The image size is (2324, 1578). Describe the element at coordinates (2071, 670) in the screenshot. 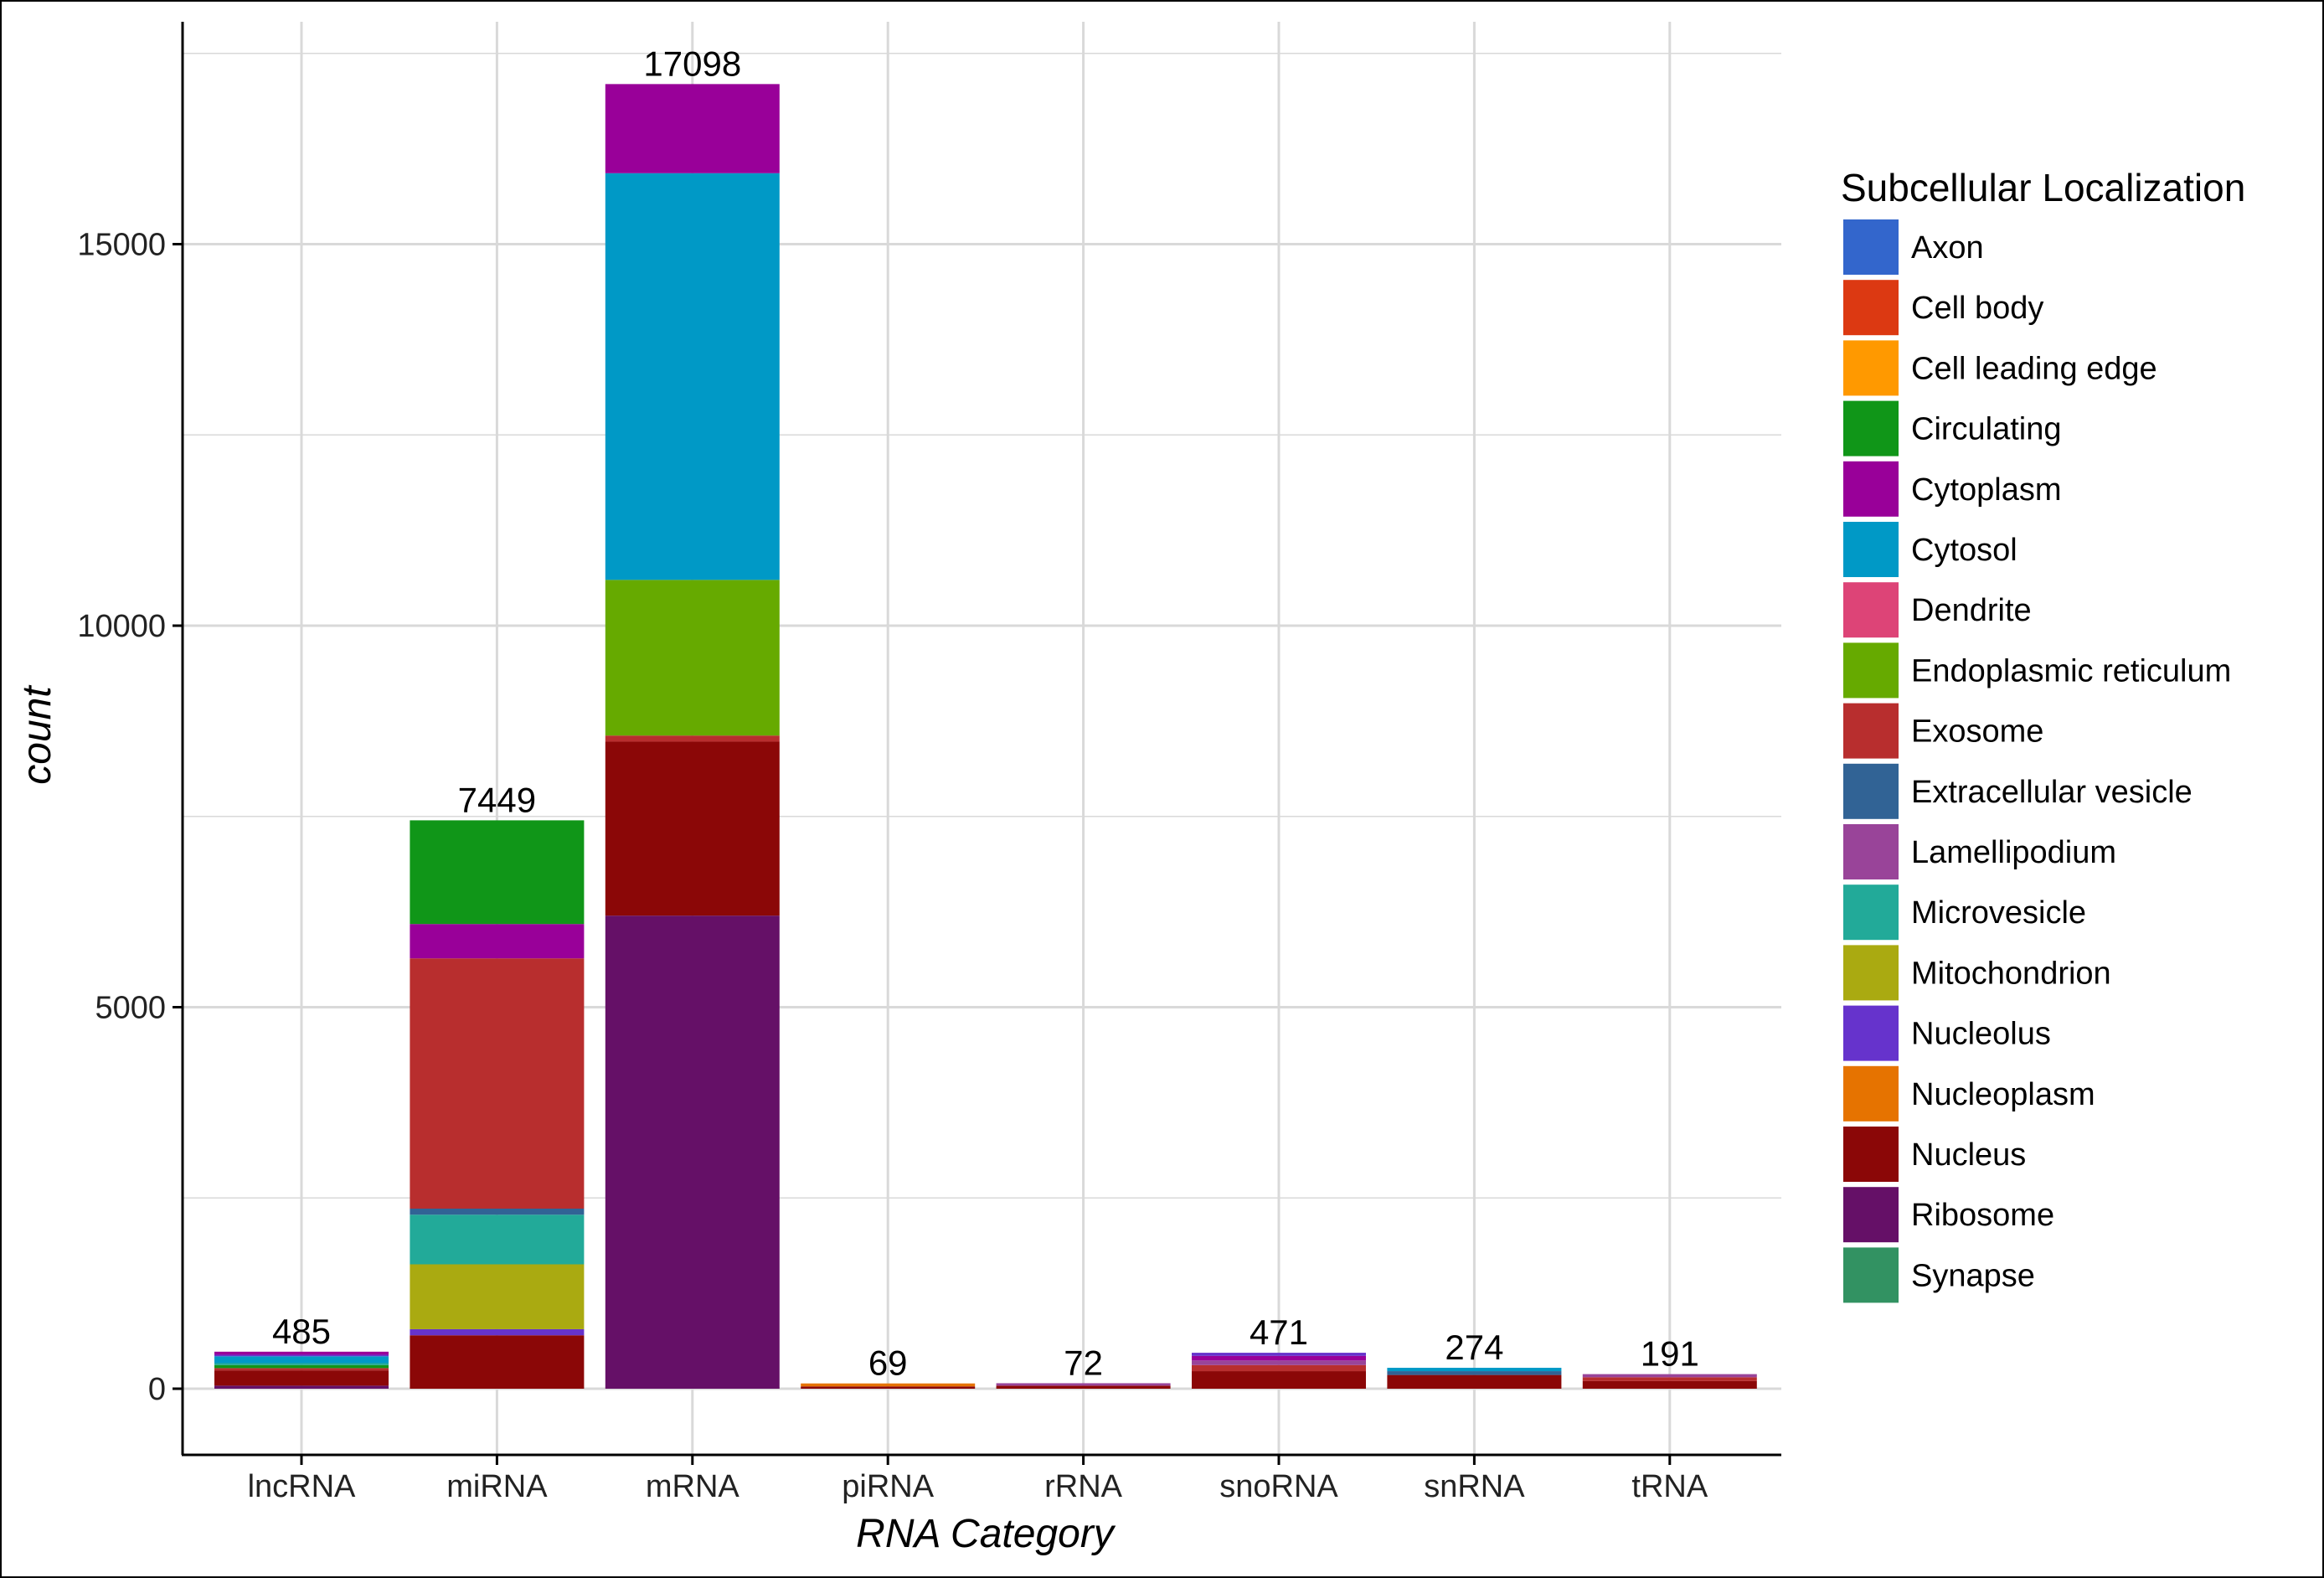

I see `legend-label: Endoplasmic reticulum` at that location.